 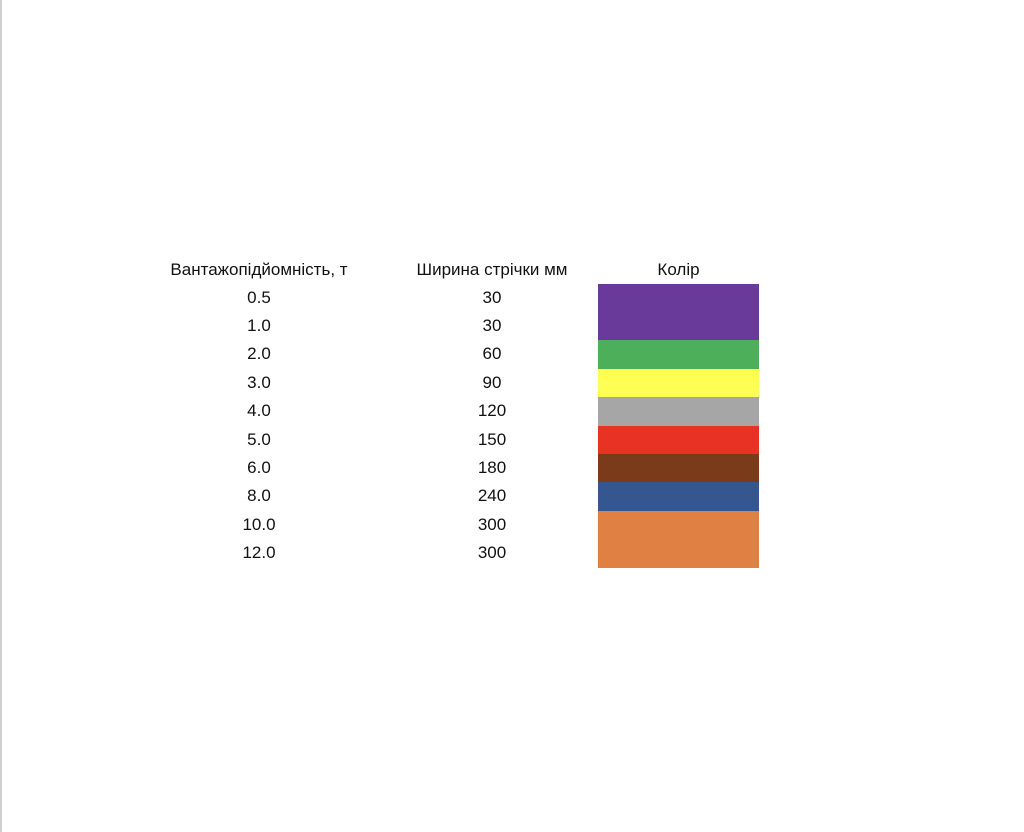 I want to click on capacity-cell: 1.0, so click(x=259, y=325).